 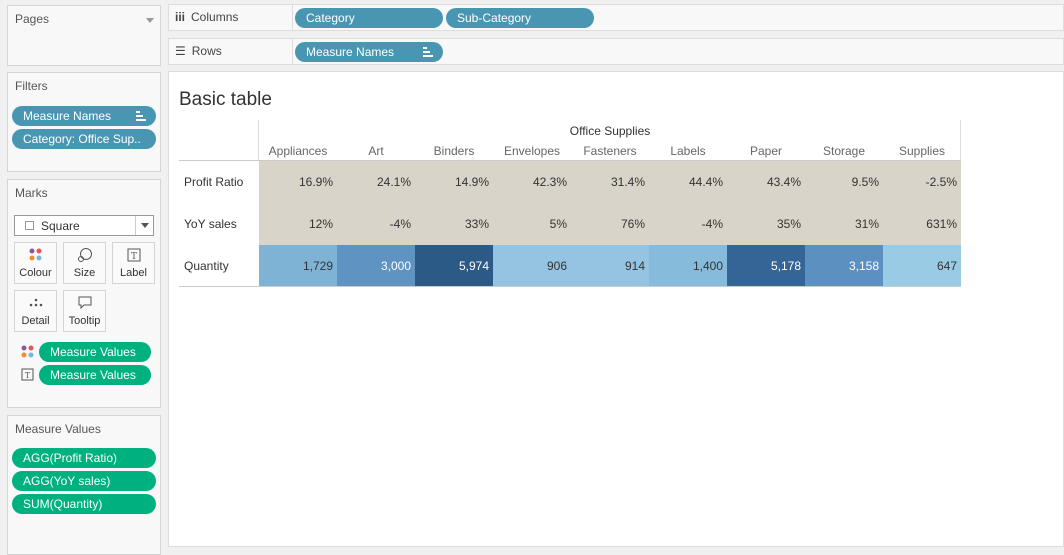 I want to click on measure-values-title: Measure Values, so click(x=58, y=429).